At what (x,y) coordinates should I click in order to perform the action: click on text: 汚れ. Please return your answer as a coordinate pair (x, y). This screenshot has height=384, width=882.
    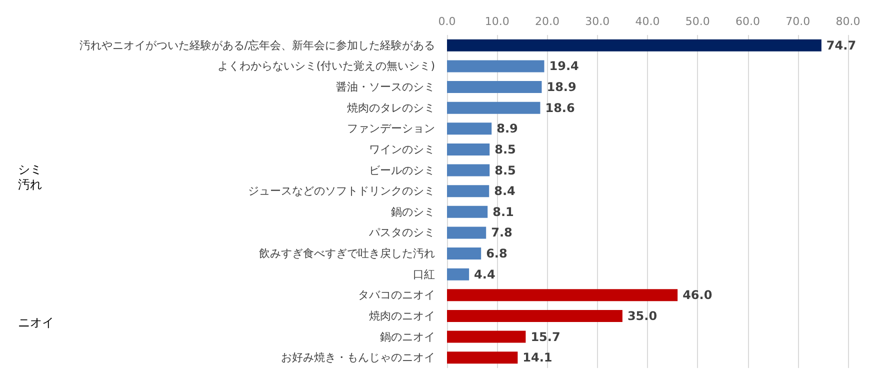
    Looking at the image, I should click on (30, 185).